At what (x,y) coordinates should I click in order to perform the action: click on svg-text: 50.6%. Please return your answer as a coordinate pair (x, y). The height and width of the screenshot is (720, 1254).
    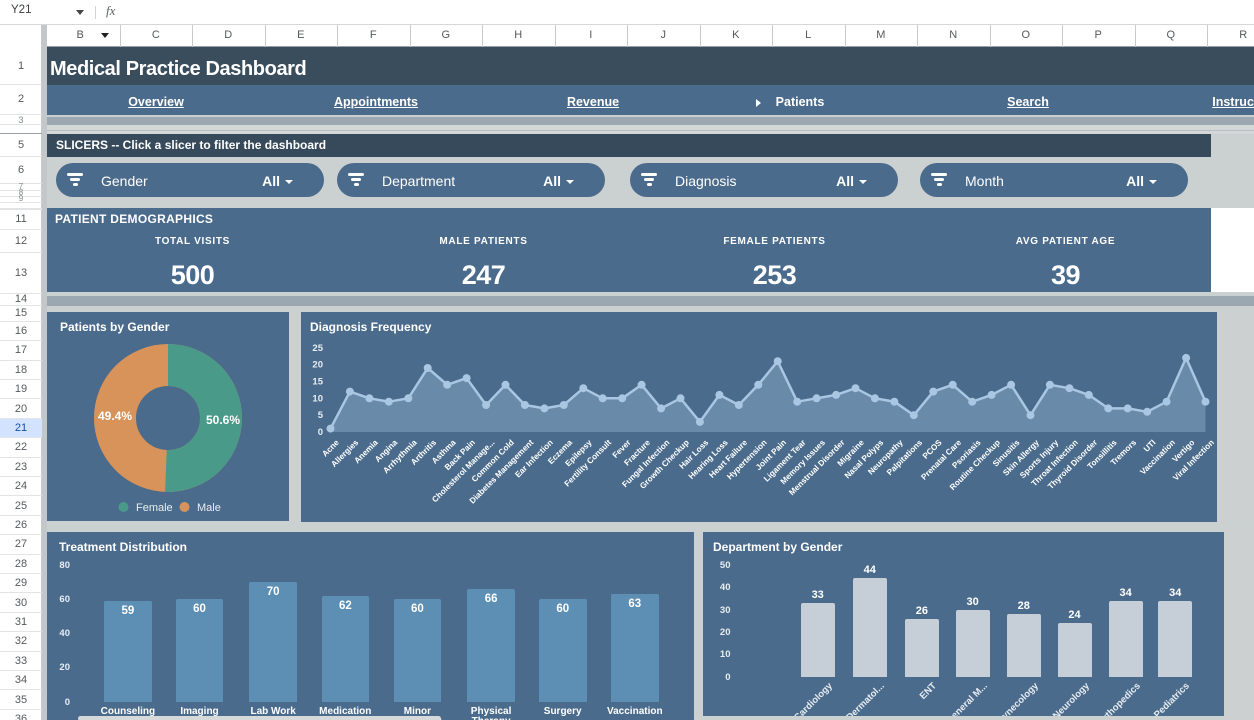
    Looking at the image, I should click on (223, 420).